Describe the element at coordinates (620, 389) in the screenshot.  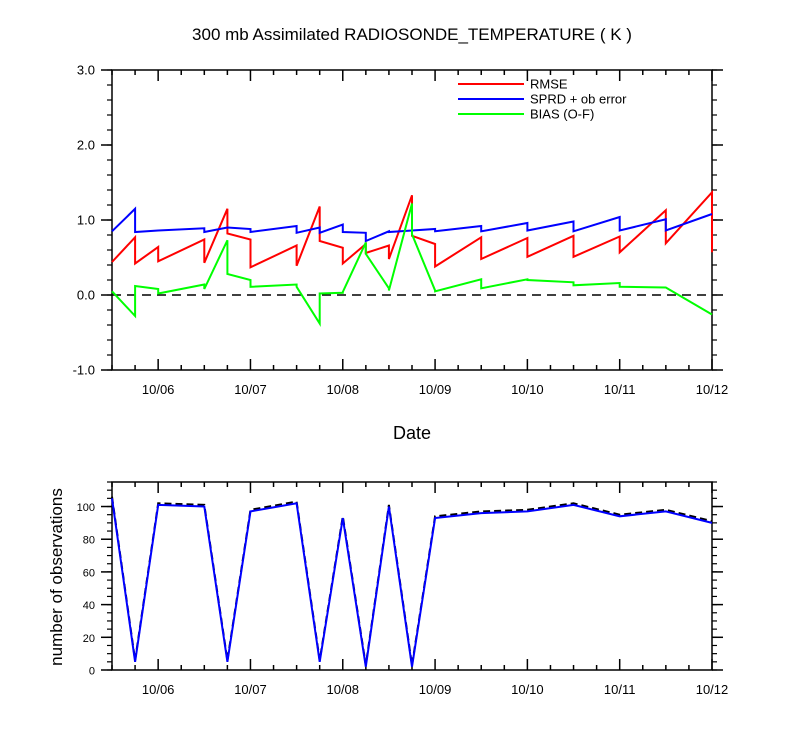
I see `top-x-tick-label: 10/11` at that location.